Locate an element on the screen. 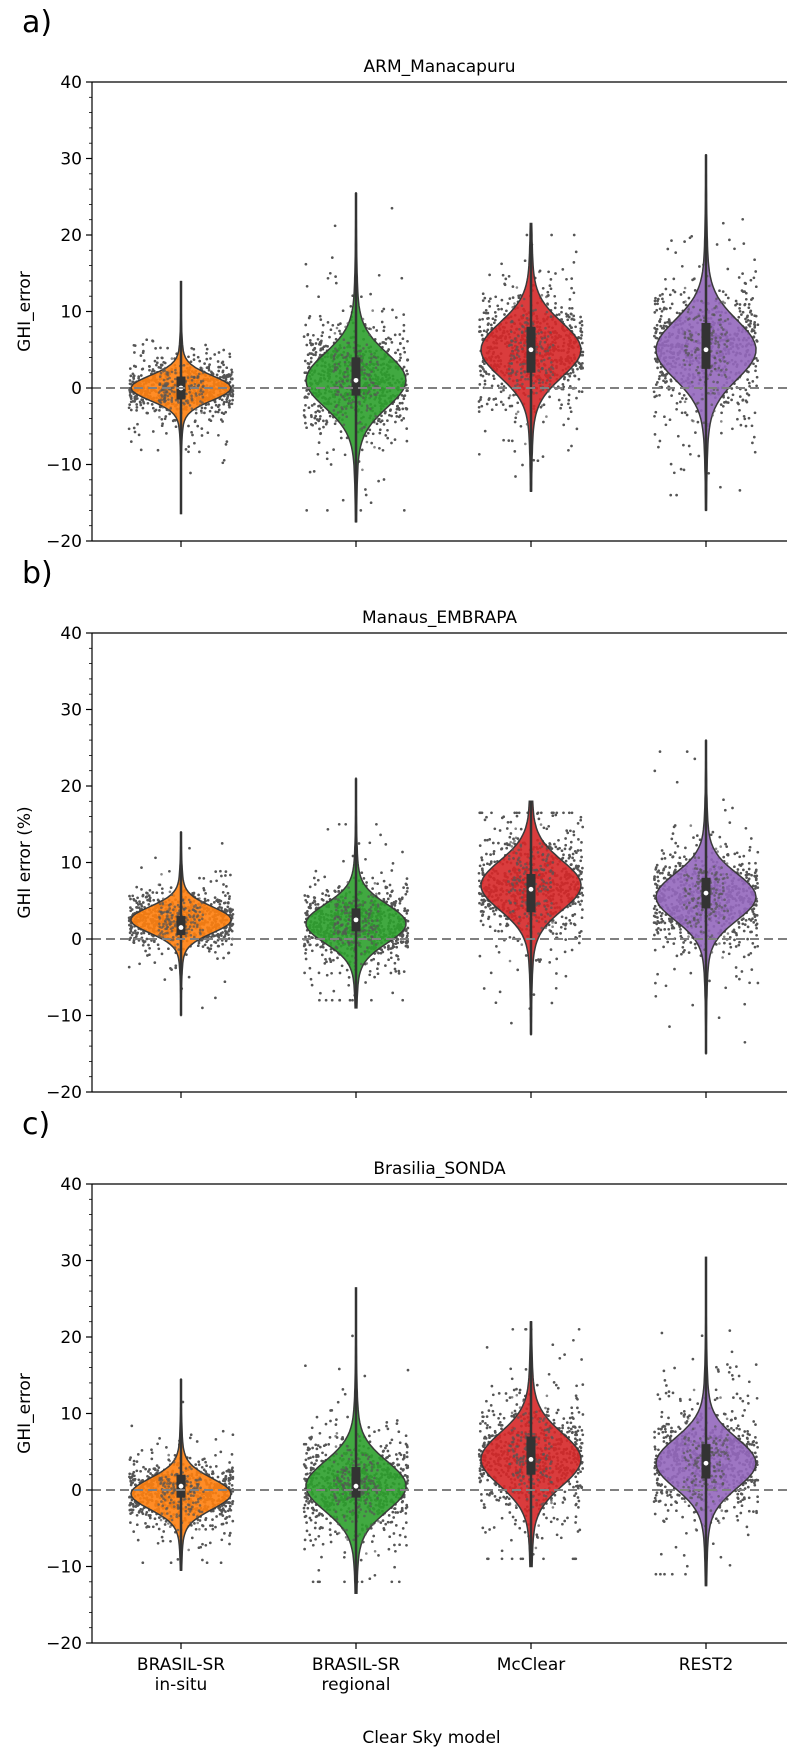 The width and height of the screenshot is (797, 1751). panel-label: a) is located at coordinates (37, 22).